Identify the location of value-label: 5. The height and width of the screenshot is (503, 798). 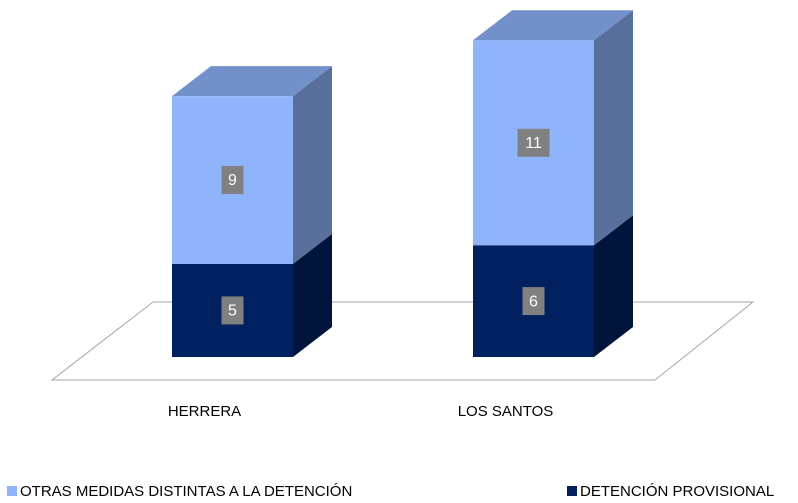
(232, 311).